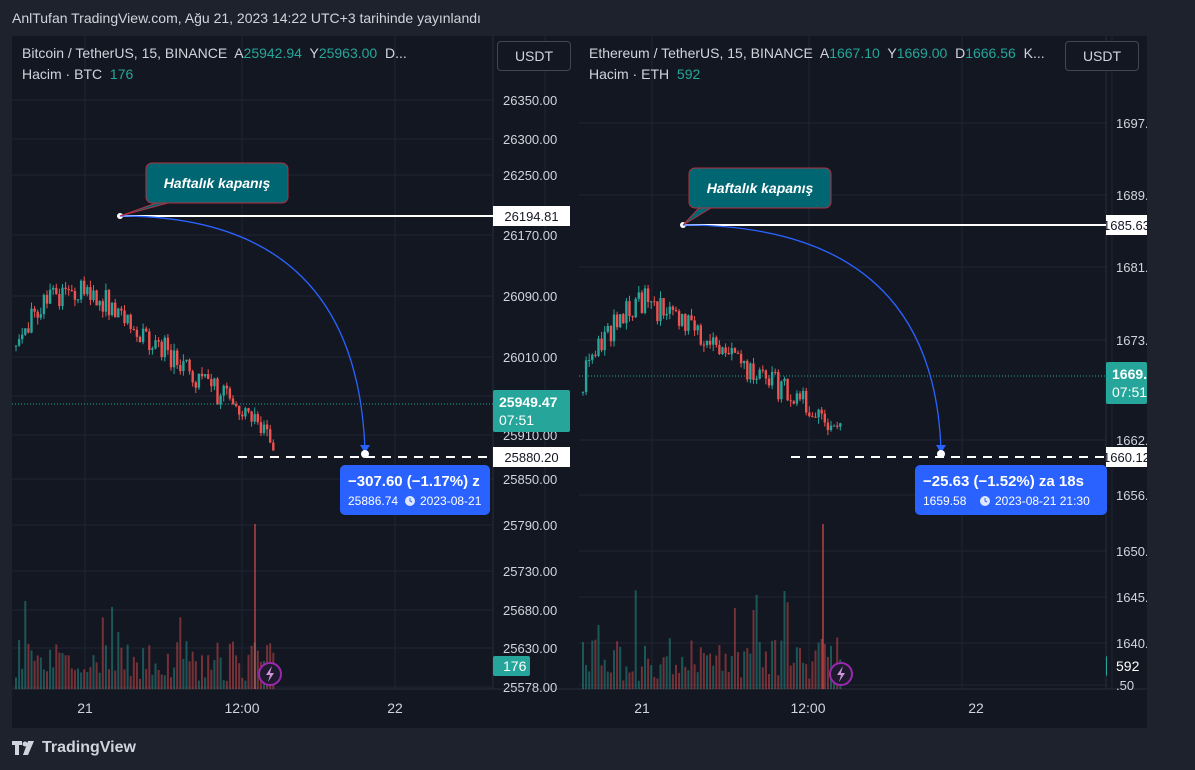 The height and width of the screenshot is (770, 1195). Describe the element at coordinates (629, 74) in the screenshot. I see `volume-label: Hacim · ETH` at that location.